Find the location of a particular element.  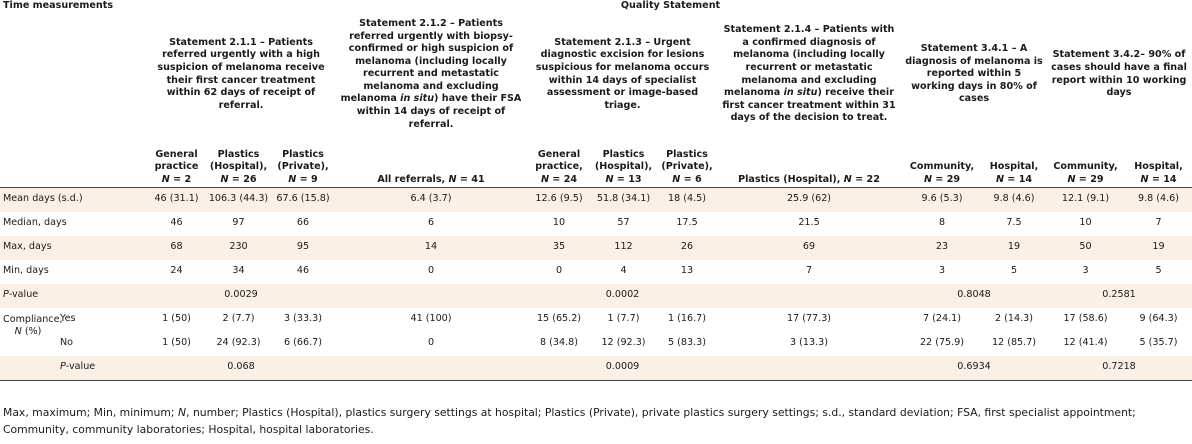

col-header: All referrals, N = 41 is located at coordinates (431, 162).